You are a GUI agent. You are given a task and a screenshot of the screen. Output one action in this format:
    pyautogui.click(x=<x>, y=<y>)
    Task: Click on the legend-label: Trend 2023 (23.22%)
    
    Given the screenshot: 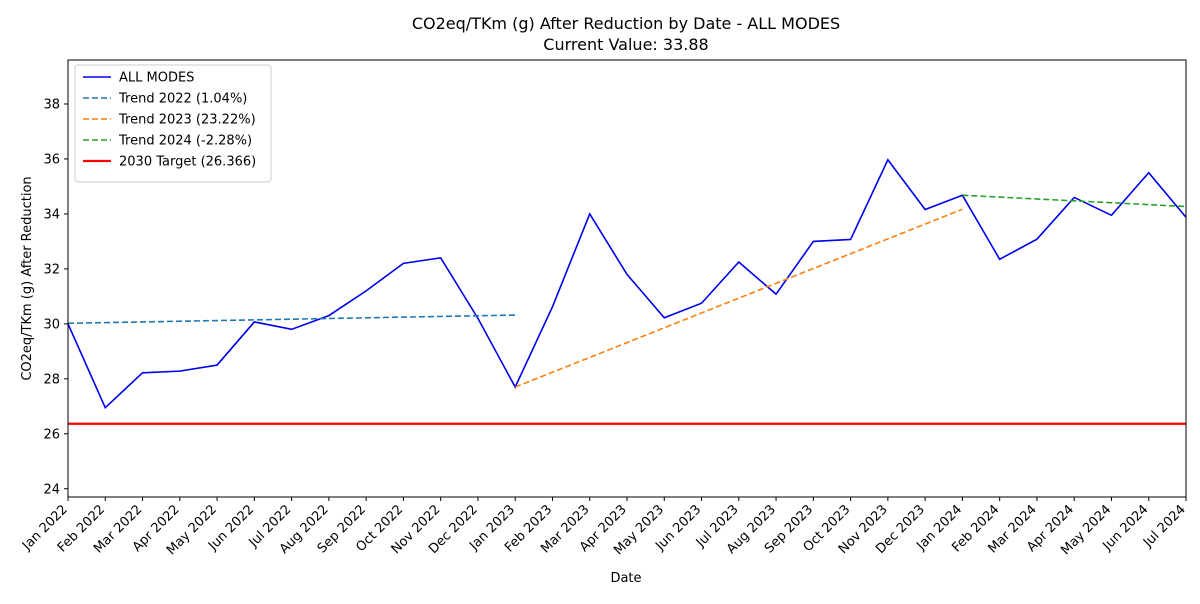 What is the action you would take?
    pyautogui.click(x=187, y=120)
    